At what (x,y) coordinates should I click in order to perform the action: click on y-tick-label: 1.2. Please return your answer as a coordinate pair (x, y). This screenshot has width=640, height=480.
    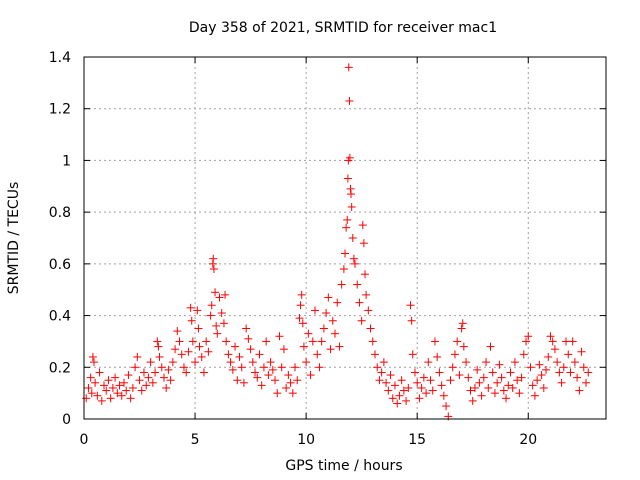
    Looking at the image, I should click on (60, 110).